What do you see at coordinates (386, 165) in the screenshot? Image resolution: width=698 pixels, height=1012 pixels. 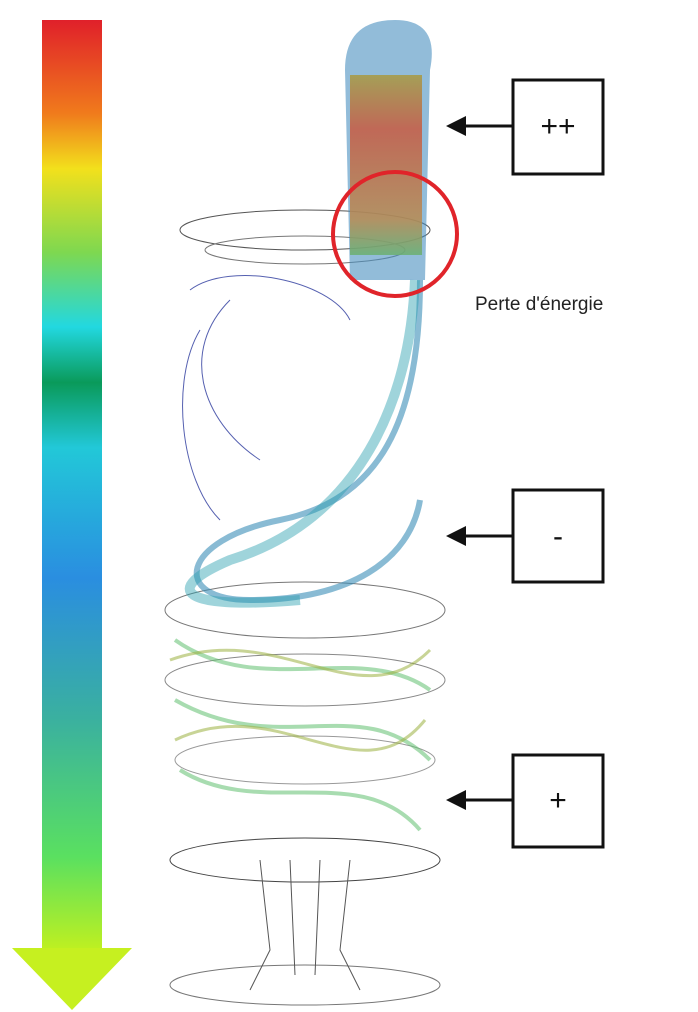 I see `column` at bounding box center [386, 165].